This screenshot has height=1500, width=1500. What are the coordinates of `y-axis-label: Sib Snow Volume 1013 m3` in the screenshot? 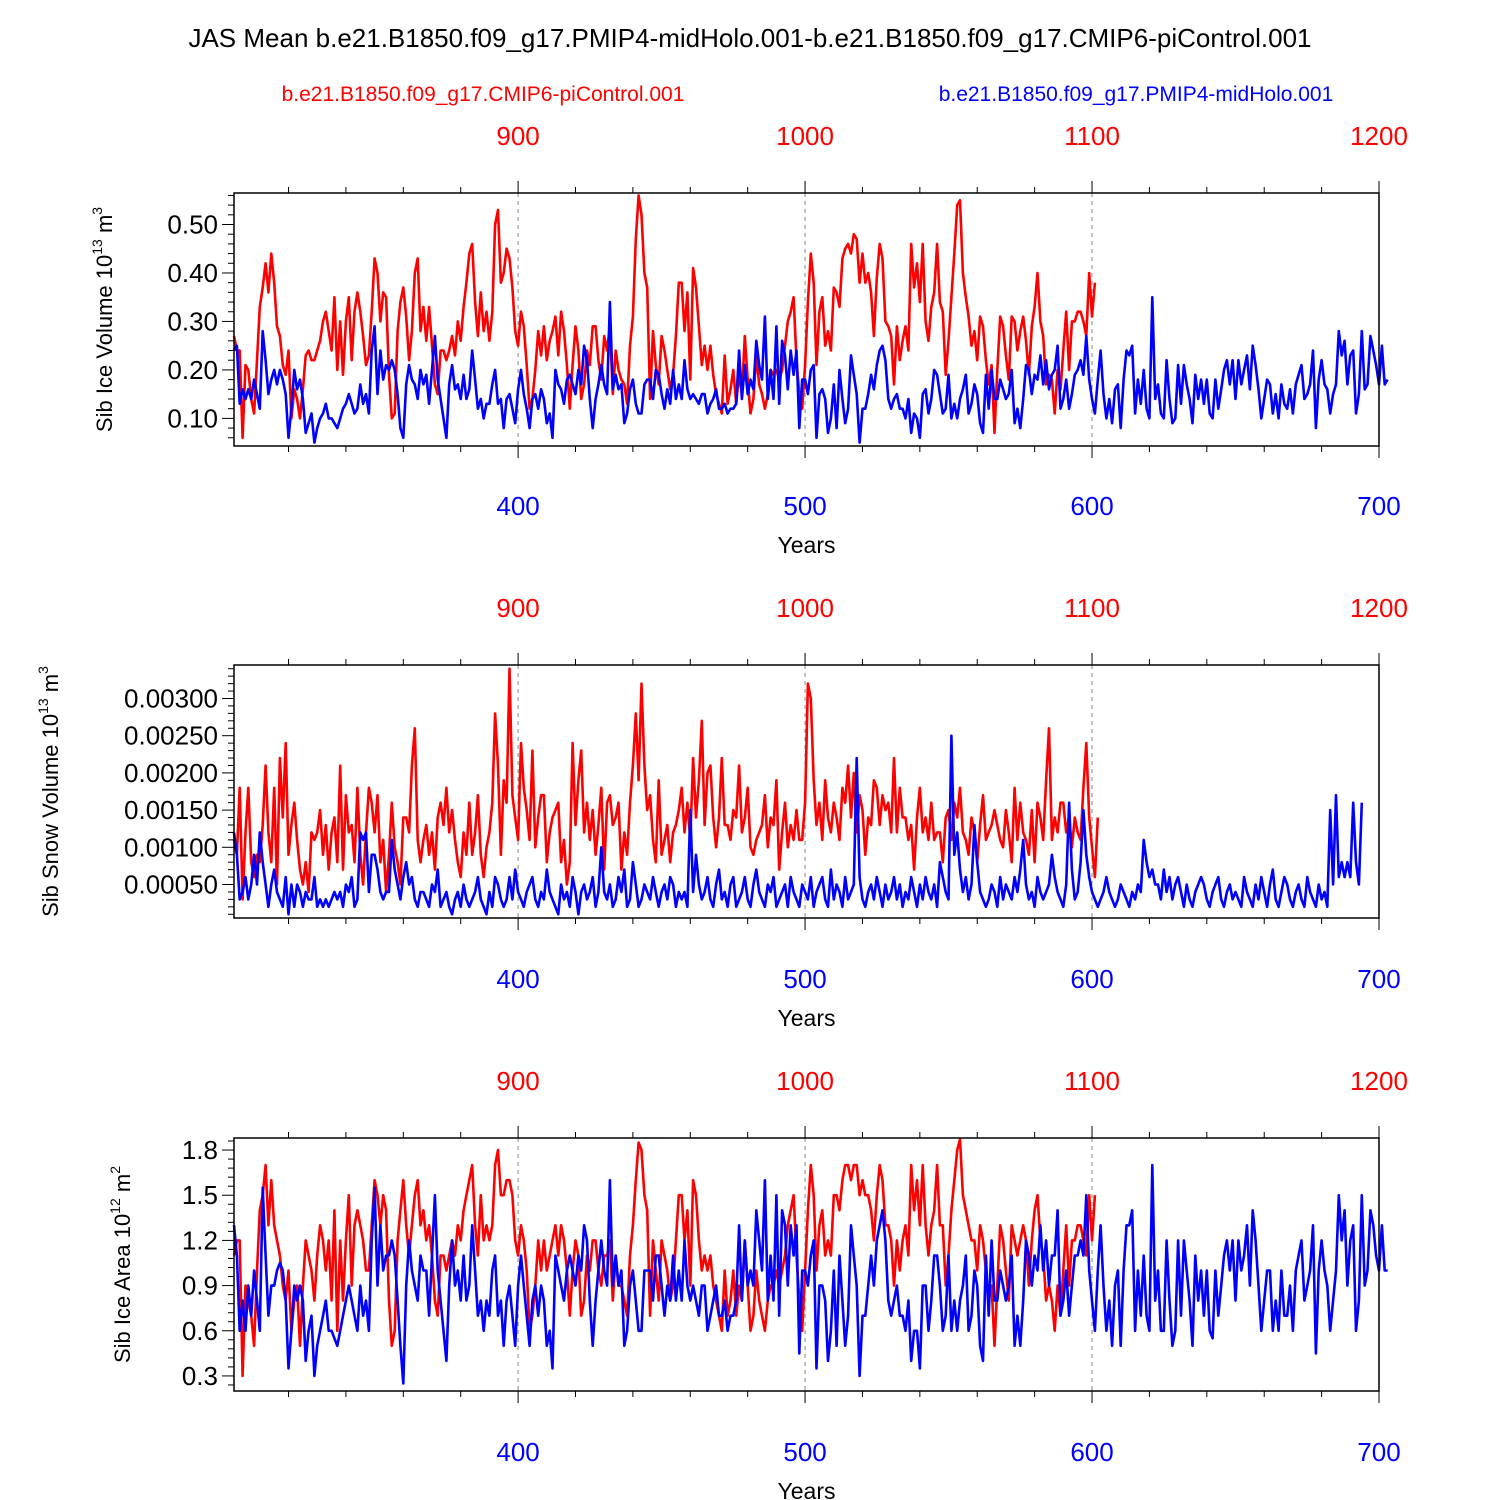 It's located at (49, 791).